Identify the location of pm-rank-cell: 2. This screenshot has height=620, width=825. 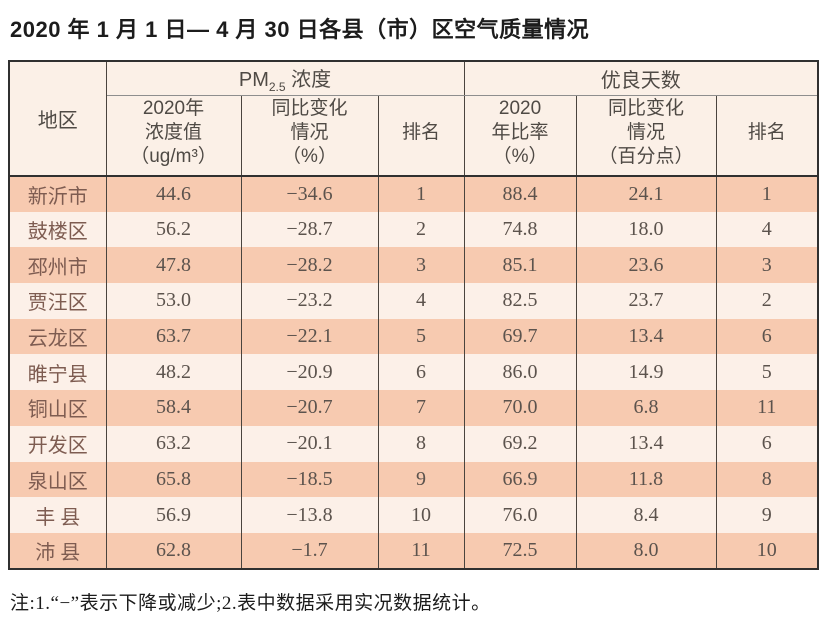
(421, 229).